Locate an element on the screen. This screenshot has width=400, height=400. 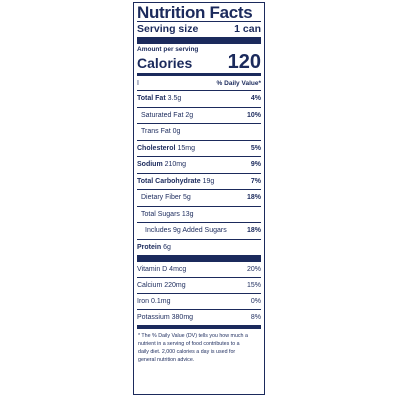
nutrient-row-total-carbohydrate: Total Carbohydrate 19g 7% is located at coordinates (199, 182).